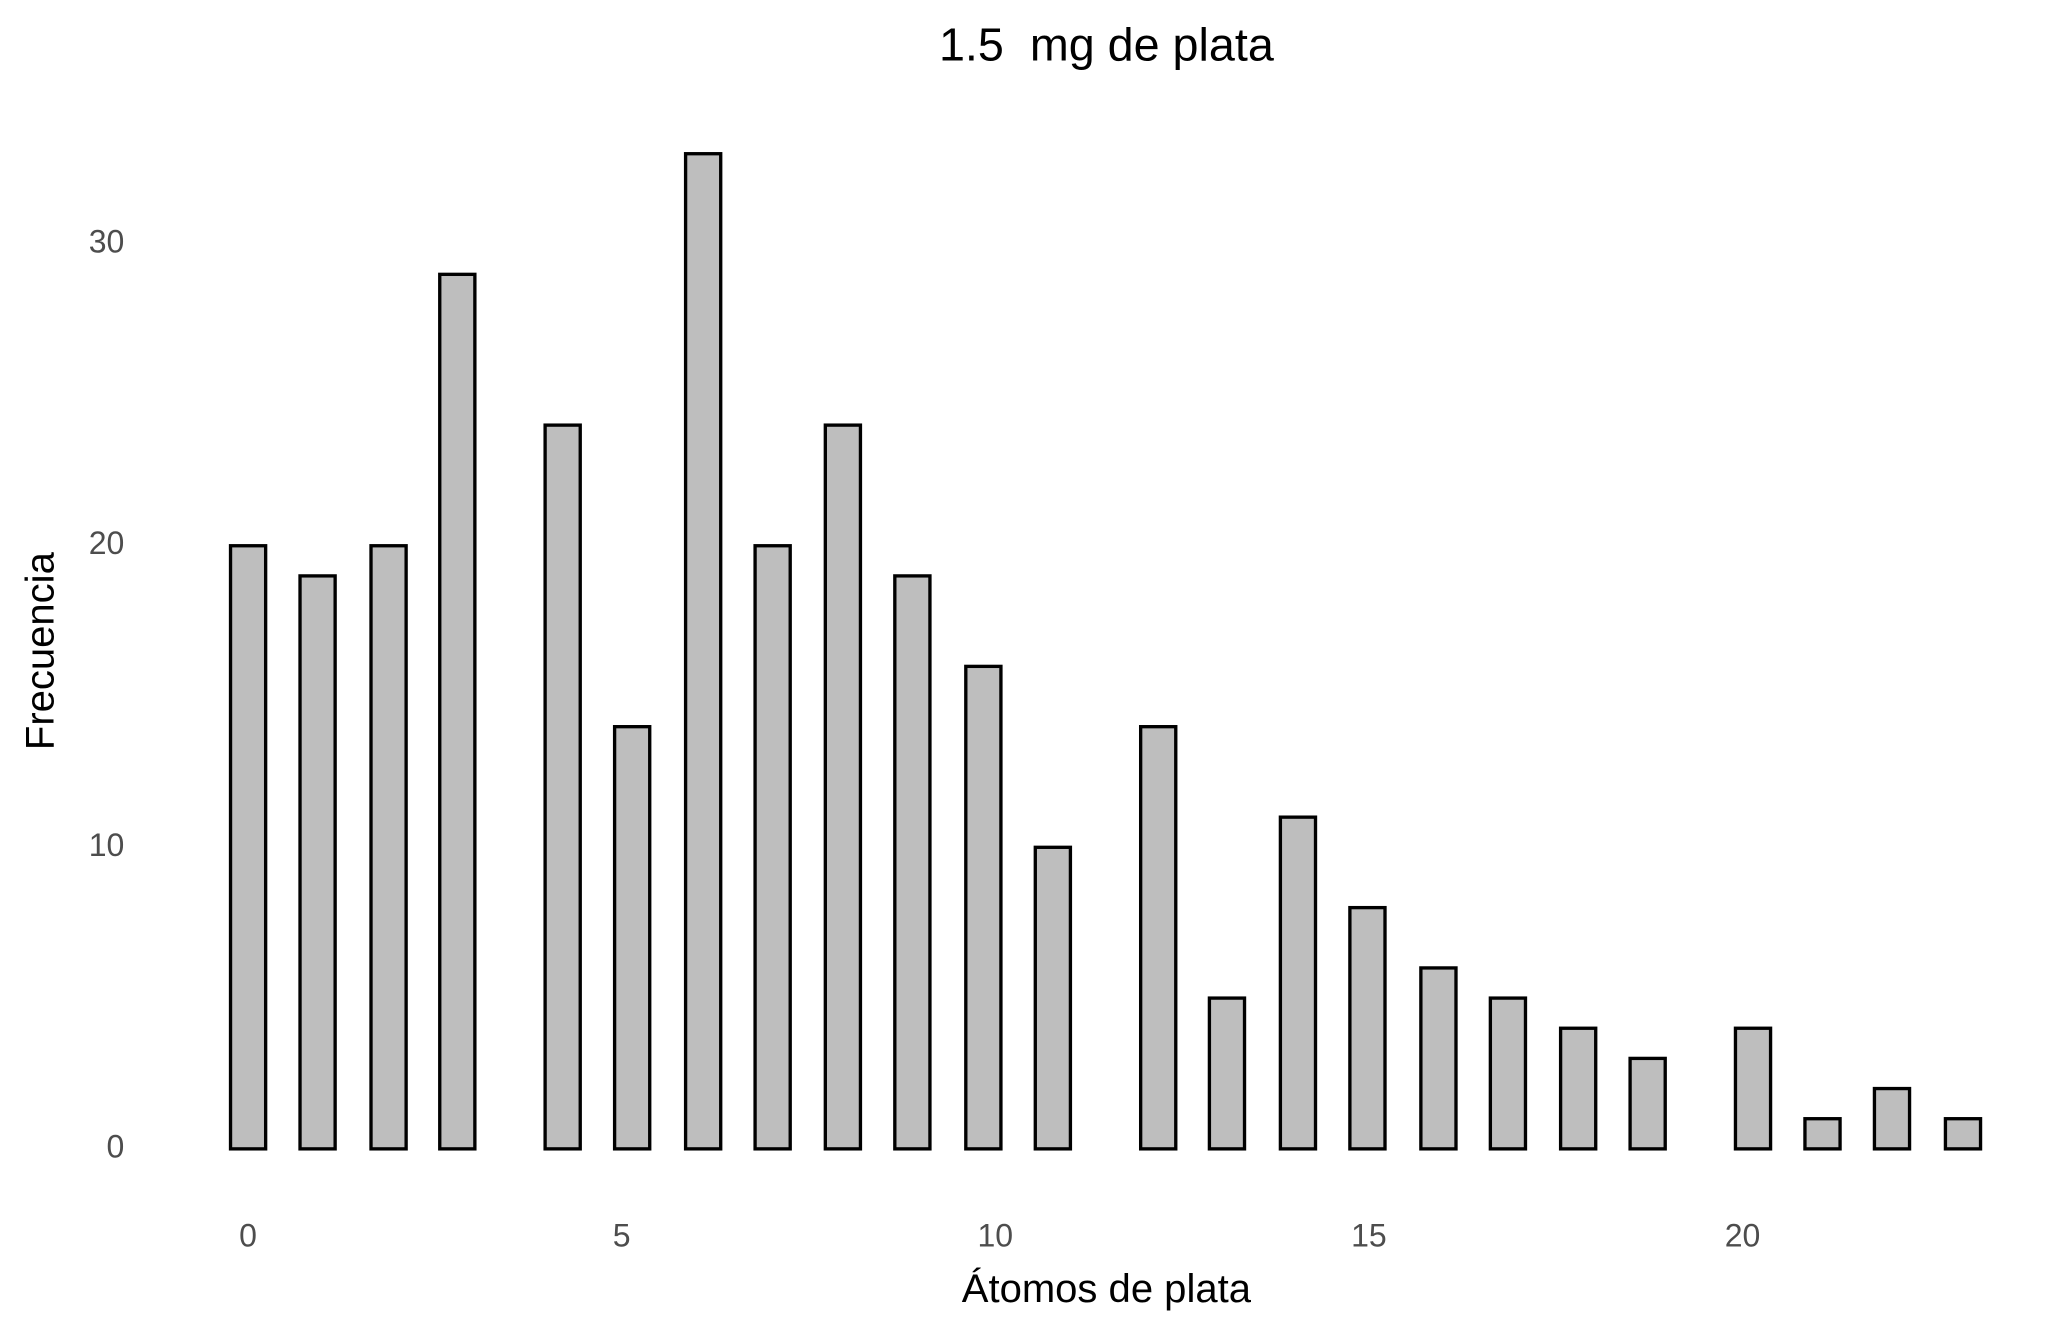 This screenshot has height=1321, width=2062. Describe the element at coordinates (996, 1236) in the screenshot. I see `x-tick-label: 10` at that location.